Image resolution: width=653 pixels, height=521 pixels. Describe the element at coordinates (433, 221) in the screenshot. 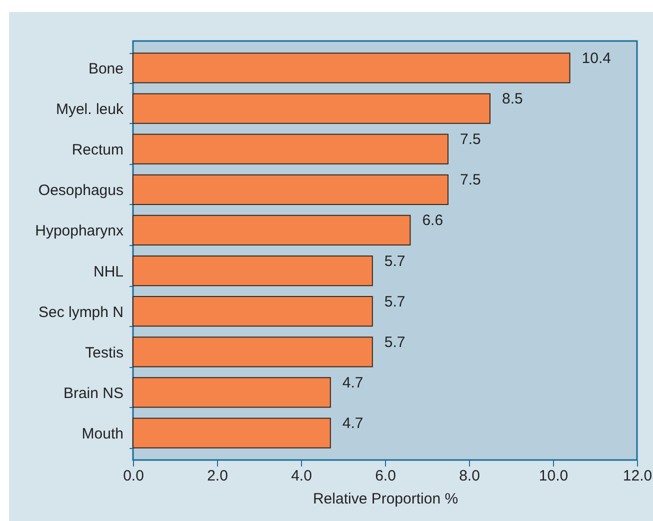

I see `data-label: 6.6` at that location.